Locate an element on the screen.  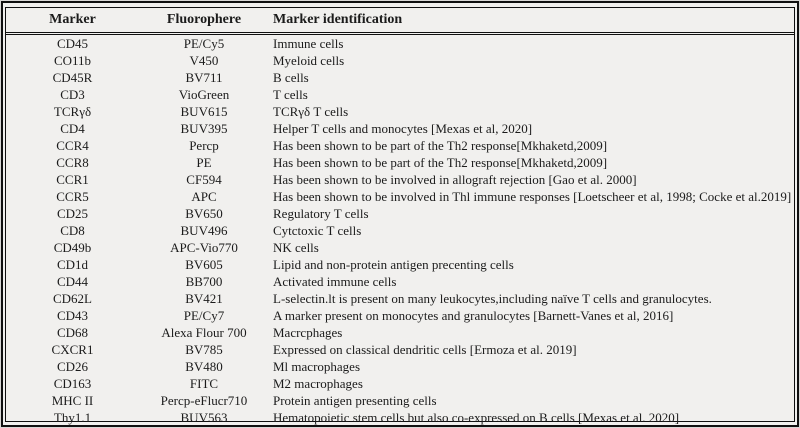
table-row: TCRγδ BUV615 TCRγδ T cells is located at coordinates (400, 111).